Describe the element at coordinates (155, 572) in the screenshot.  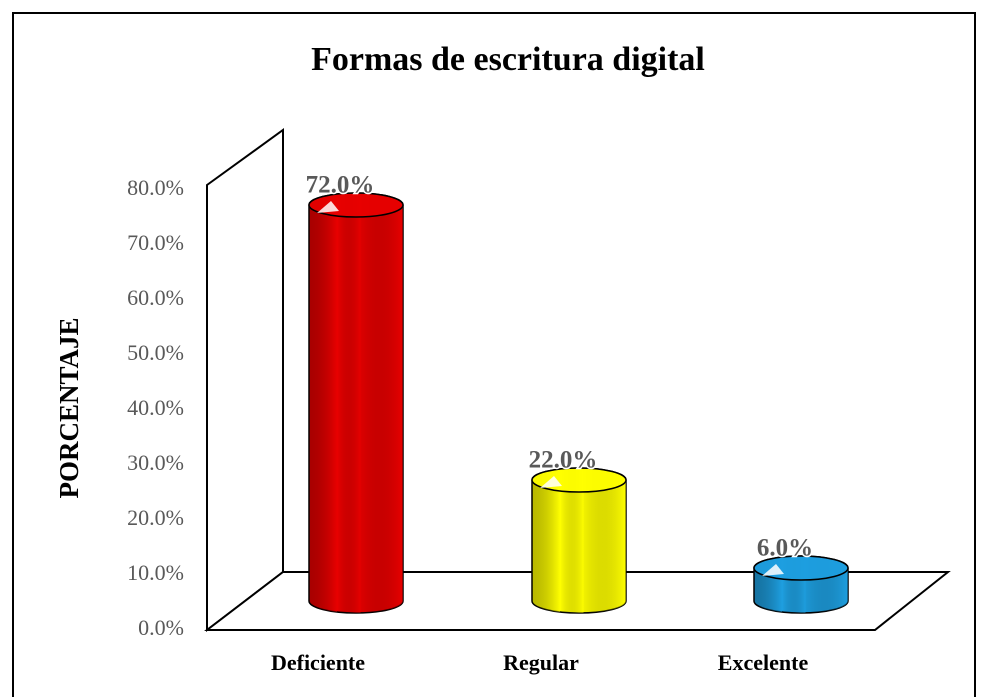
I see `y-tick-label: 10.0%` at that location.